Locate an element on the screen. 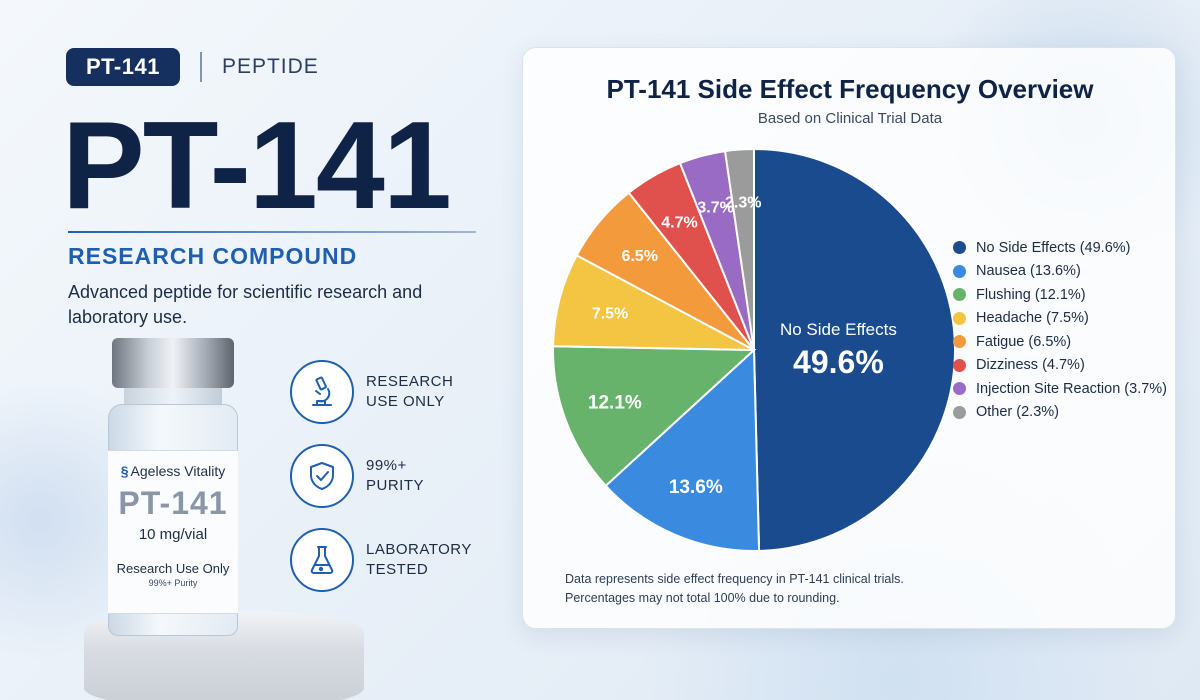  microscope-icon is located at coordinates (322, 392).